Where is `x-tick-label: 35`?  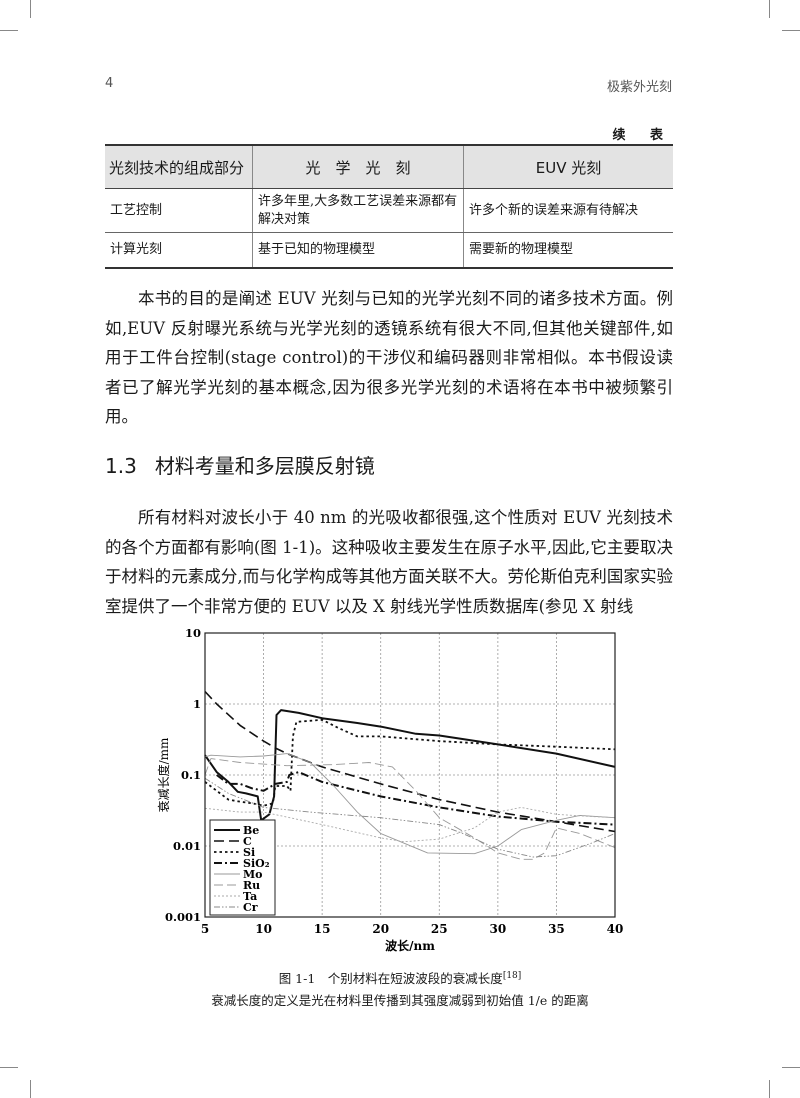
x-tick-label: 35 is located at coordinates (556, 929).